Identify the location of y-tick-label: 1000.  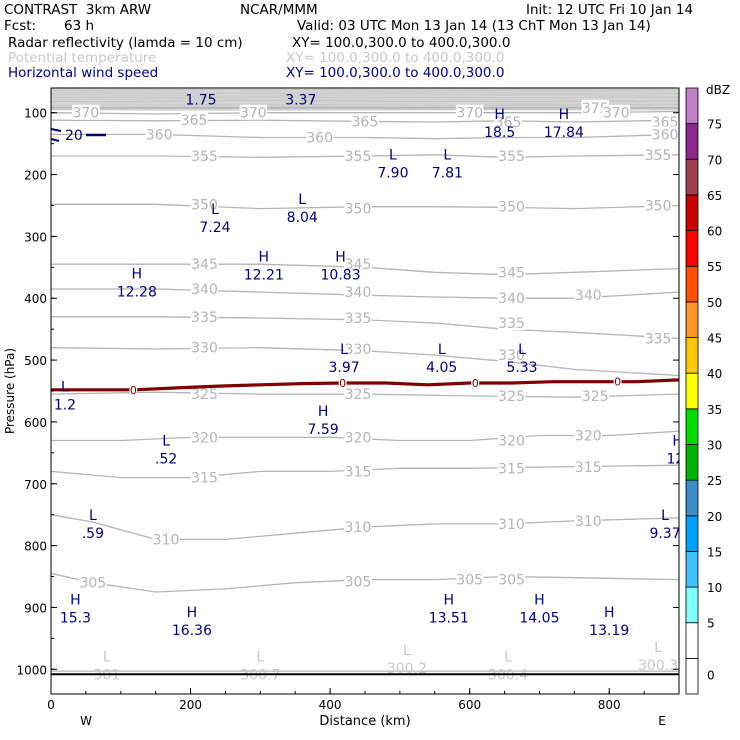
(31, 670).